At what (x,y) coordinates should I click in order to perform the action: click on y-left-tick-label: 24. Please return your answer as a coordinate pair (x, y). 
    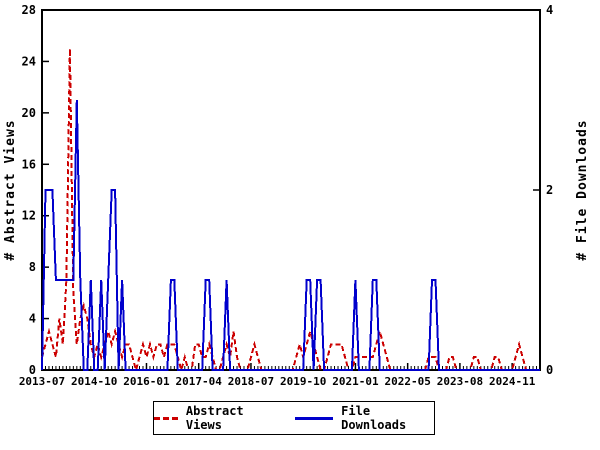
    Looking at the image, I should click on (29, 61).